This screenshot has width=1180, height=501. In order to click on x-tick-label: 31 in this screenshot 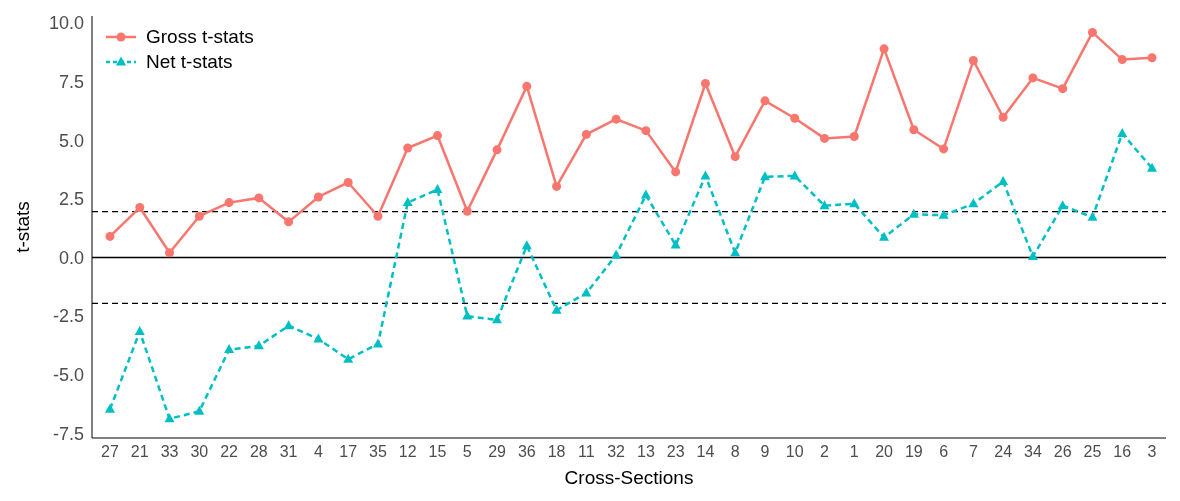, I will do `click(288, 452)`.